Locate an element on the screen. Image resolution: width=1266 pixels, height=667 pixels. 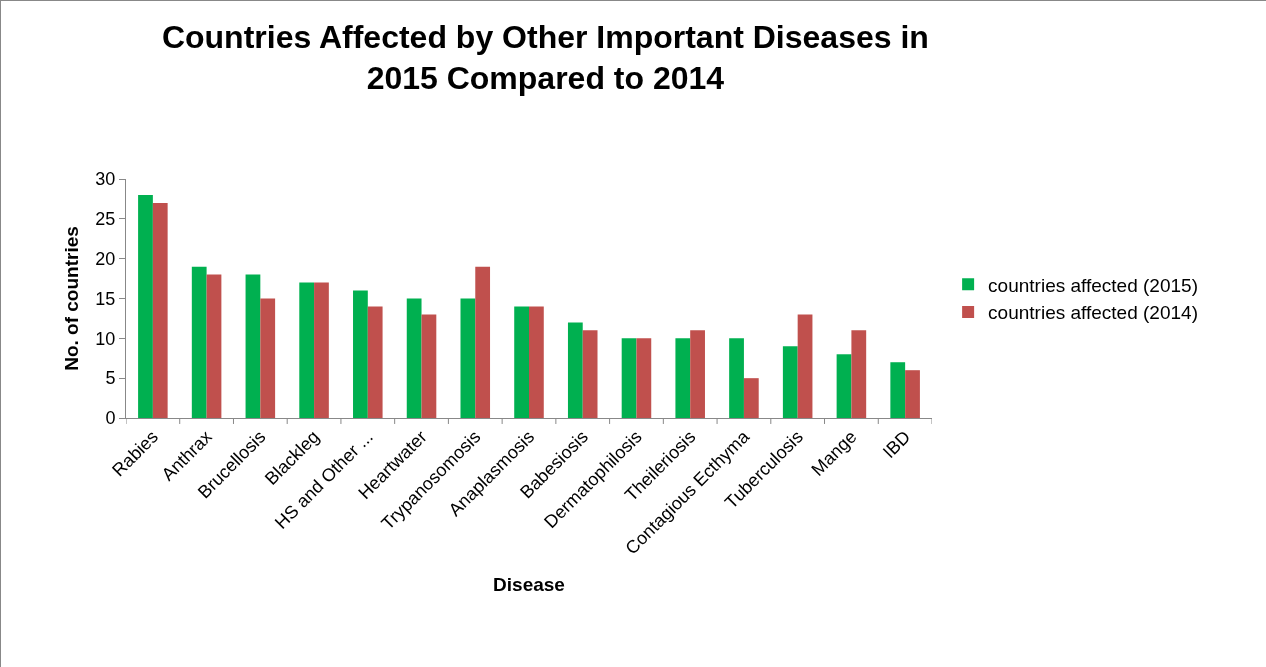
x-tick-label: IBD is located at coordinates (896, 444).